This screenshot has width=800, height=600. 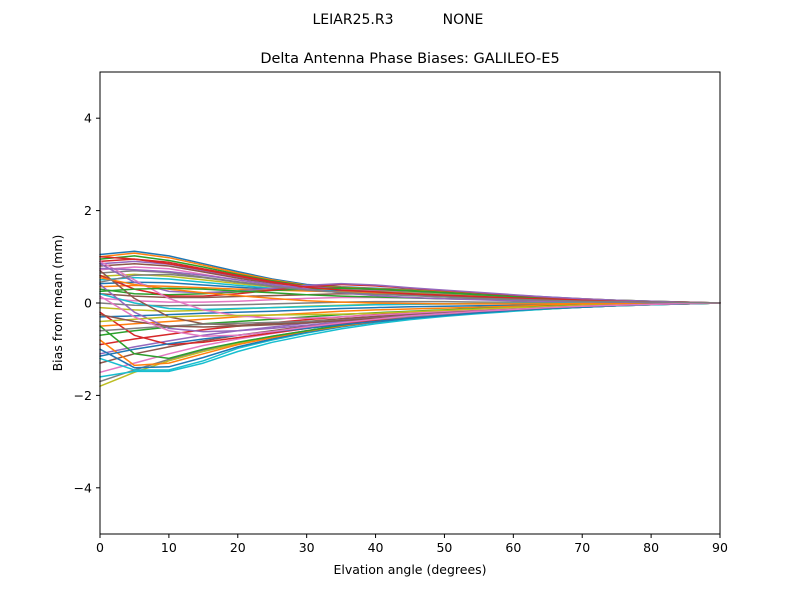 What do you see at coordinates (88, 210) in the screenshot?
I see `y-tick-label: 2` at bounding box center [88, 210].